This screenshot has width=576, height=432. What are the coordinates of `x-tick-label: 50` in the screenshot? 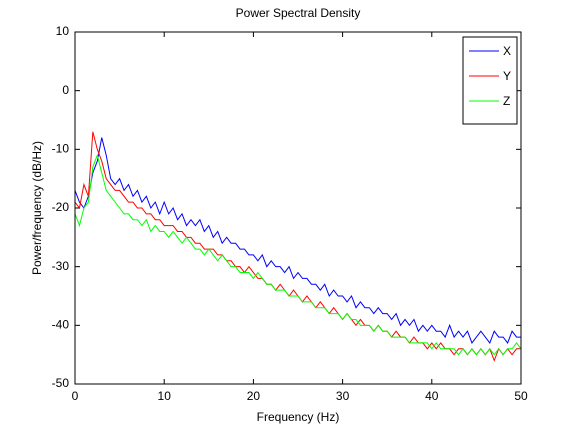 It's located at (521, 396).